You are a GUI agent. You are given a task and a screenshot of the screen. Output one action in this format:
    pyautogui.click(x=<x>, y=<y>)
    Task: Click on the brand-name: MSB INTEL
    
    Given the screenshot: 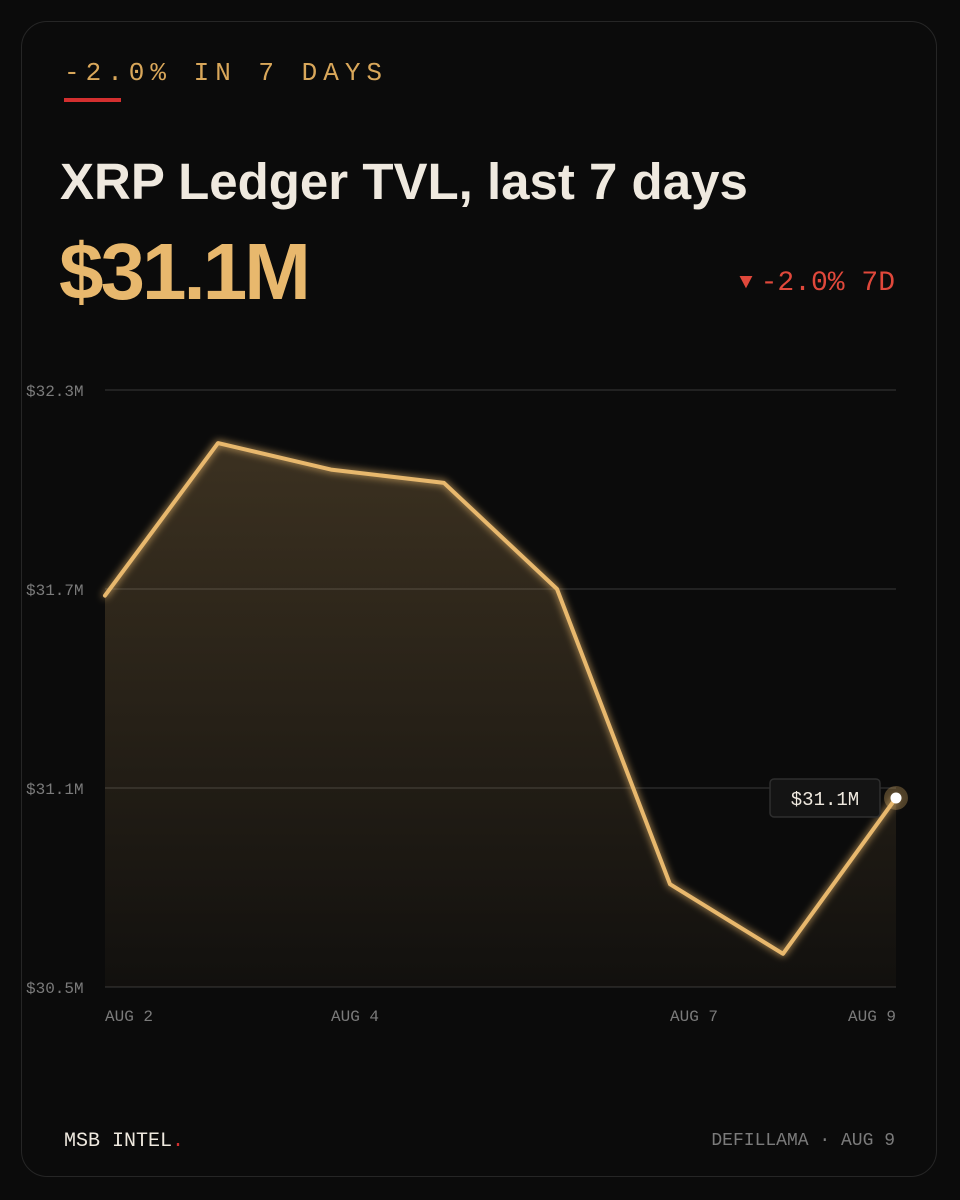 What is the action you would take?
    pyautogui.click(x=118, y=1141)
    